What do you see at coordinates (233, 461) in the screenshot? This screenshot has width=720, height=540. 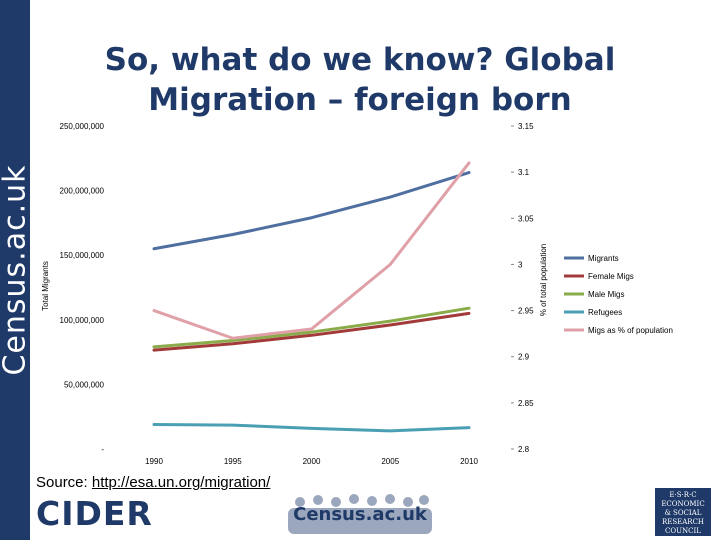 I see `x-tick-label: 1995` at bounding box center [233, 461].